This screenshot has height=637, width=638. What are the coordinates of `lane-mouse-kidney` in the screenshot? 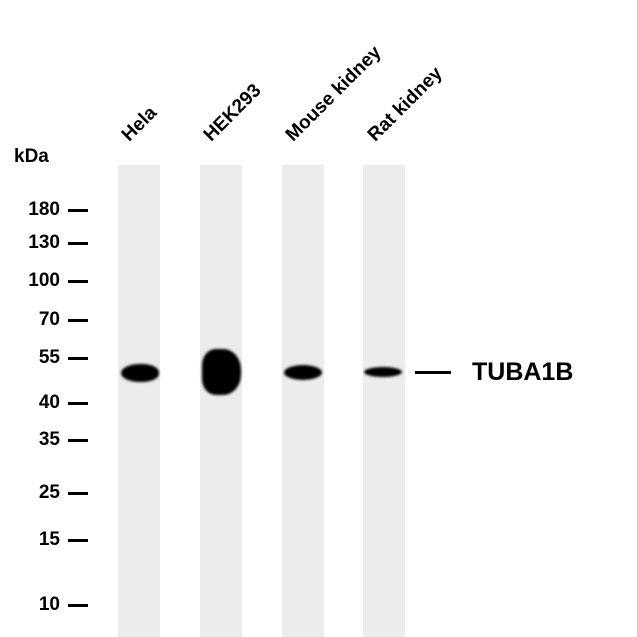 It's located at (303, 401).